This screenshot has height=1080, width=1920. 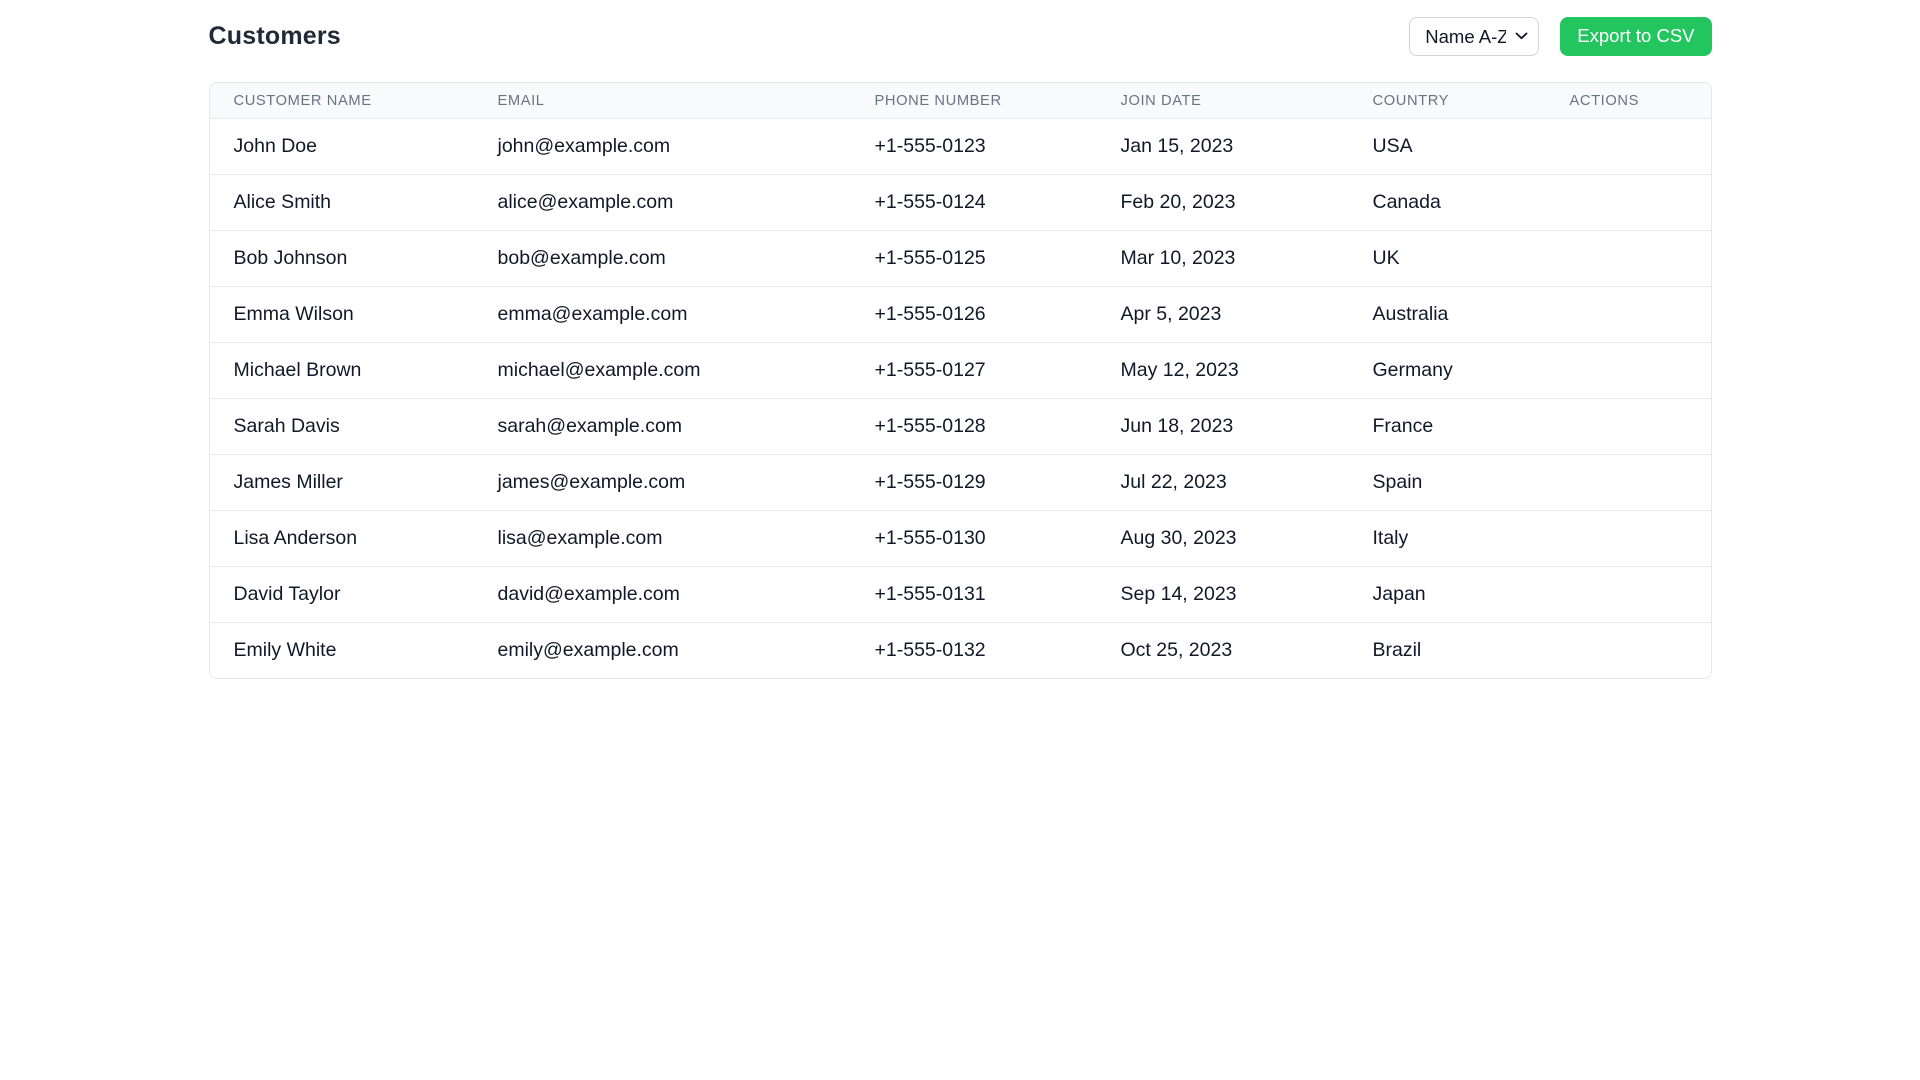 What do you see at coordinates (662, 426) in the screenshot?
I see `cell-email: sarah@example.com` at bounding box center [662, 426].